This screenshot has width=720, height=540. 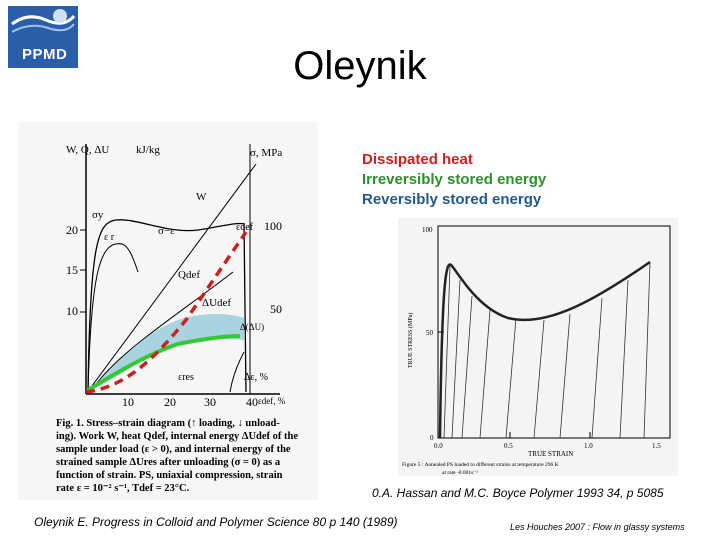 What do you see at coordinates (170, 402) in the screenshot?
I see `x-tick: 20` at bounding box center [170, 402].